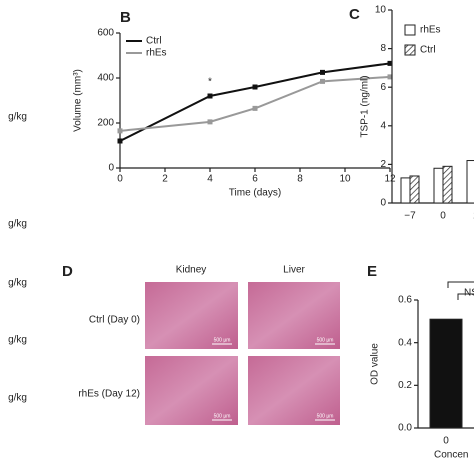 This screenshot has height=474, width=474. I want to click on x-tick-label: 4, so click(210, 179).